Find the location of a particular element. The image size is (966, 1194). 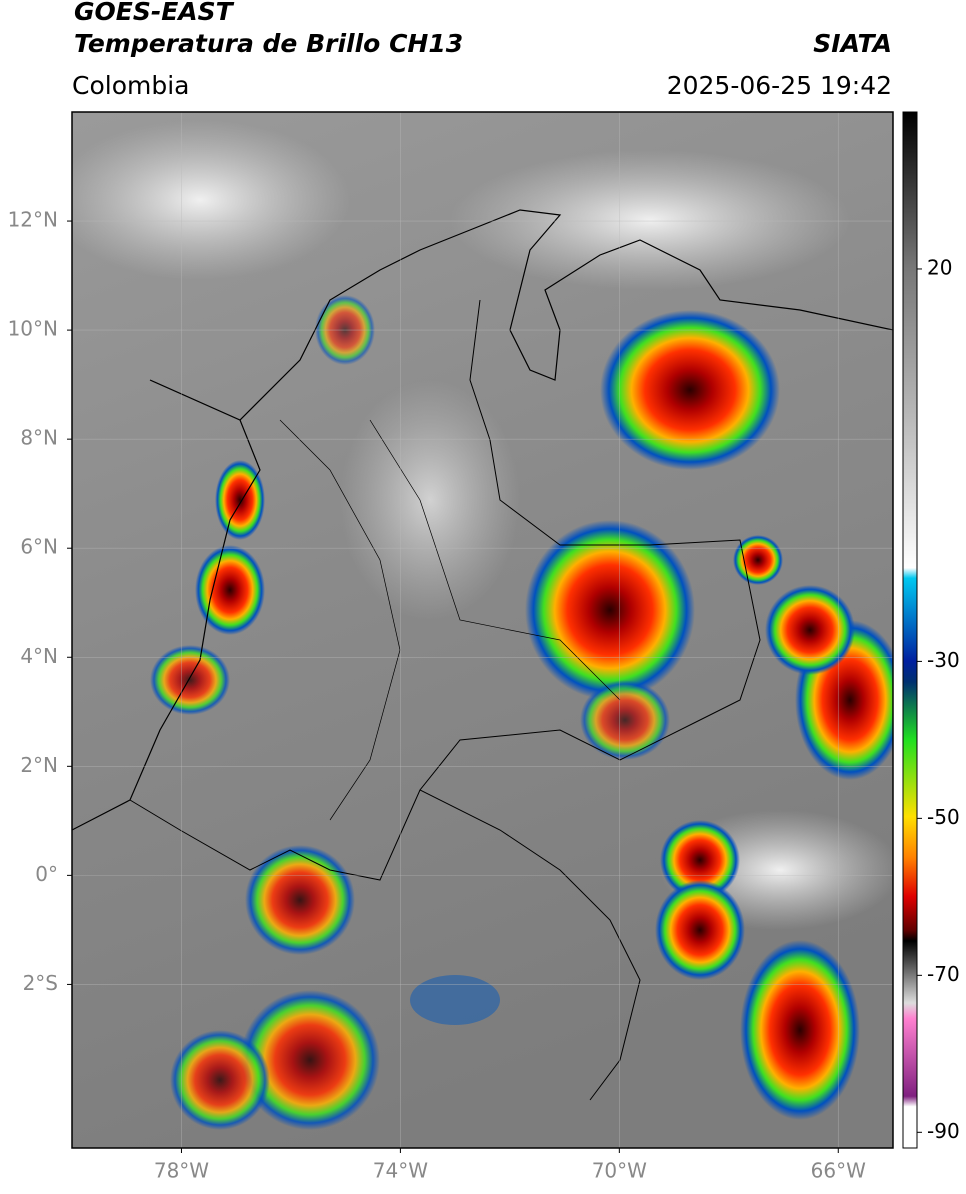

lon-tick-label: 66°W is located at coordinates (838, 1171).